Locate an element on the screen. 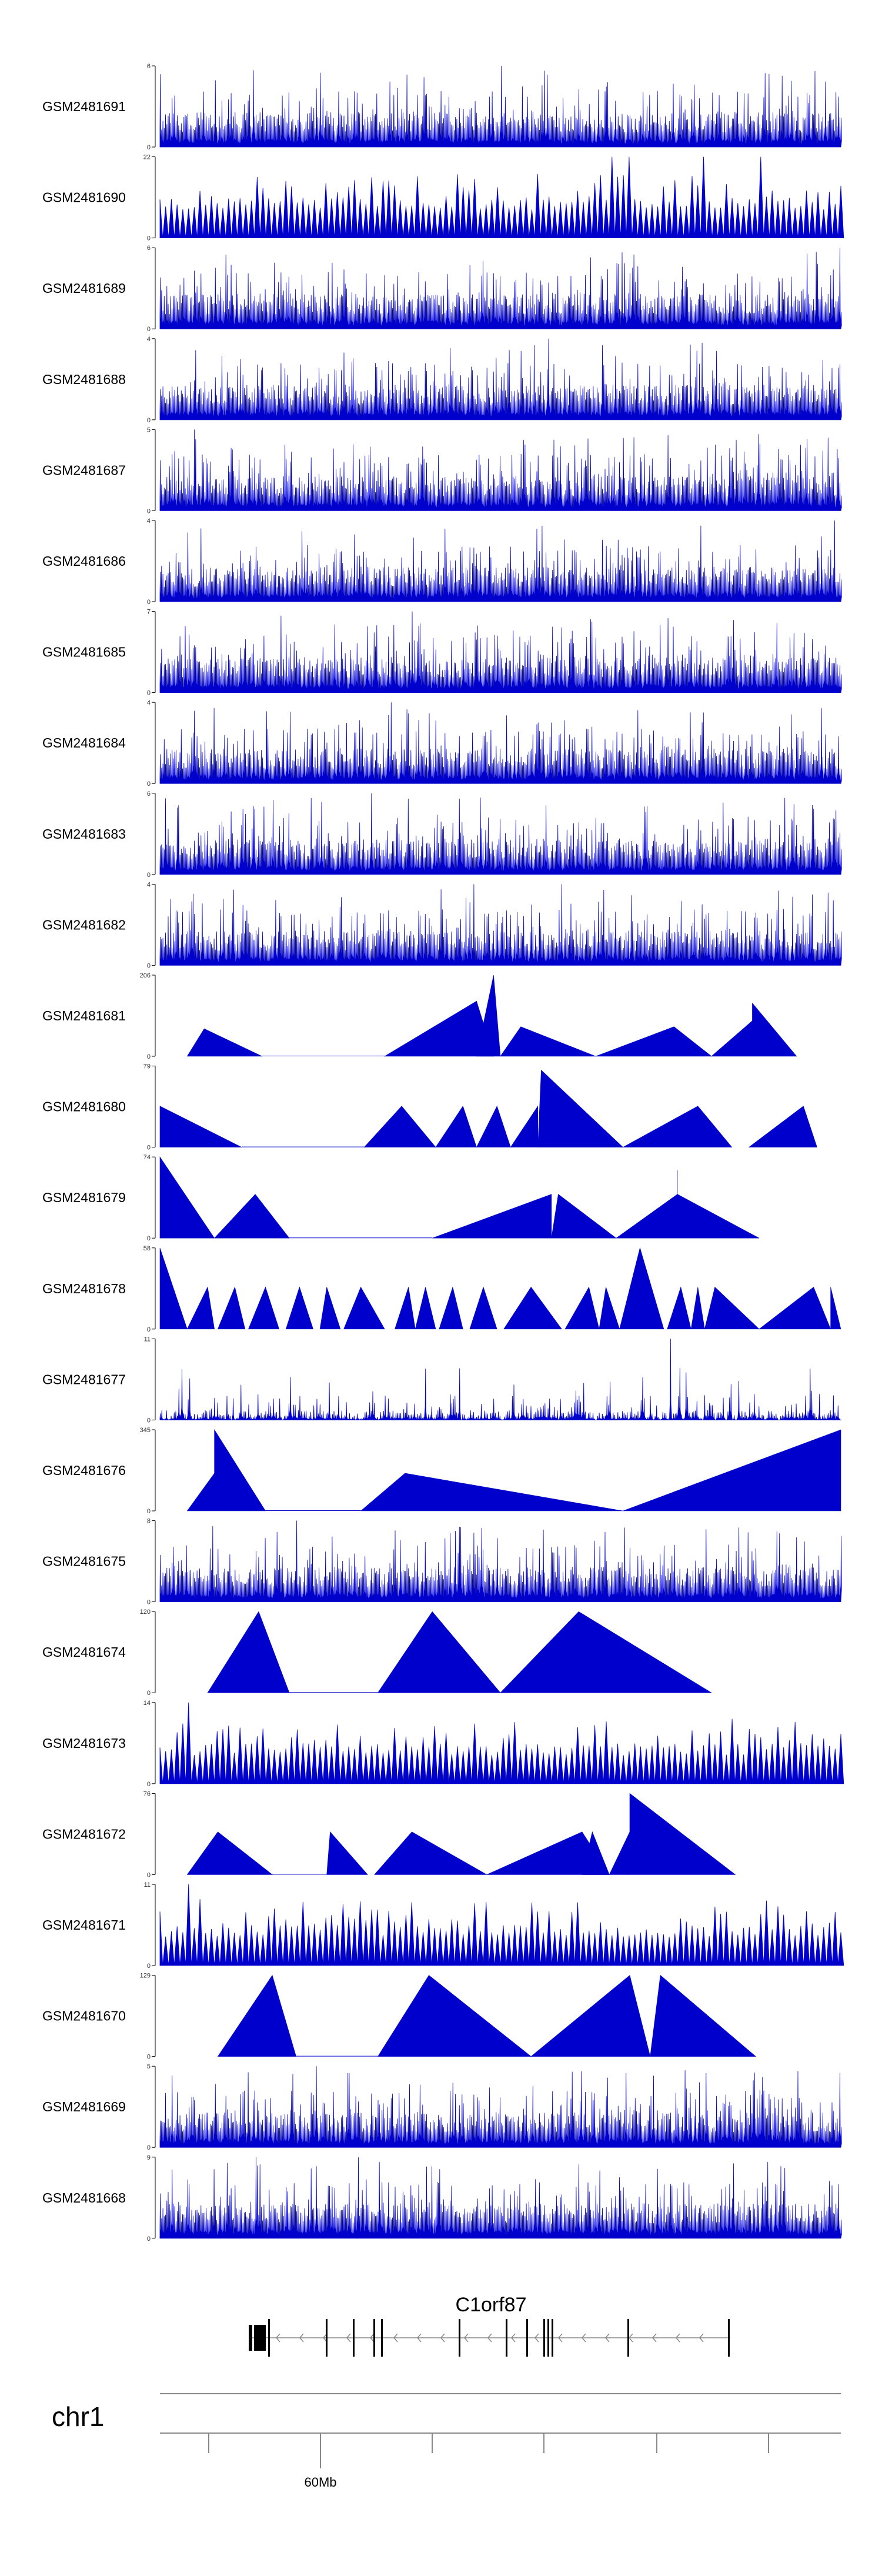 This screenshot has width=882, height=2576. track-label: GSM2481687 is located at coordinates (84, 470).